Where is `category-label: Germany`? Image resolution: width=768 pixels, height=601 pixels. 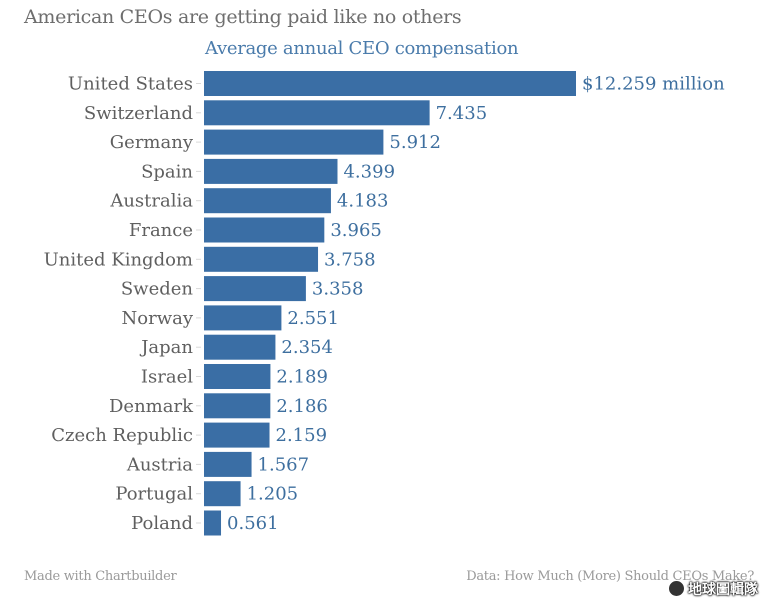 category-label: Germany is located at coordinates (152, 142).